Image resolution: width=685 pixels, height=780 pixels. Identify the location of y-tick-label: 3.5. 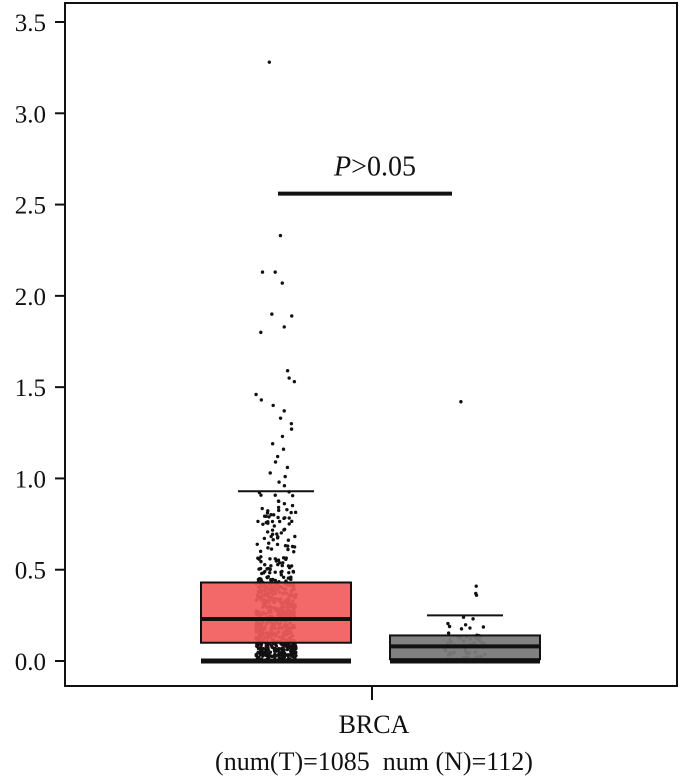
(30, 23).